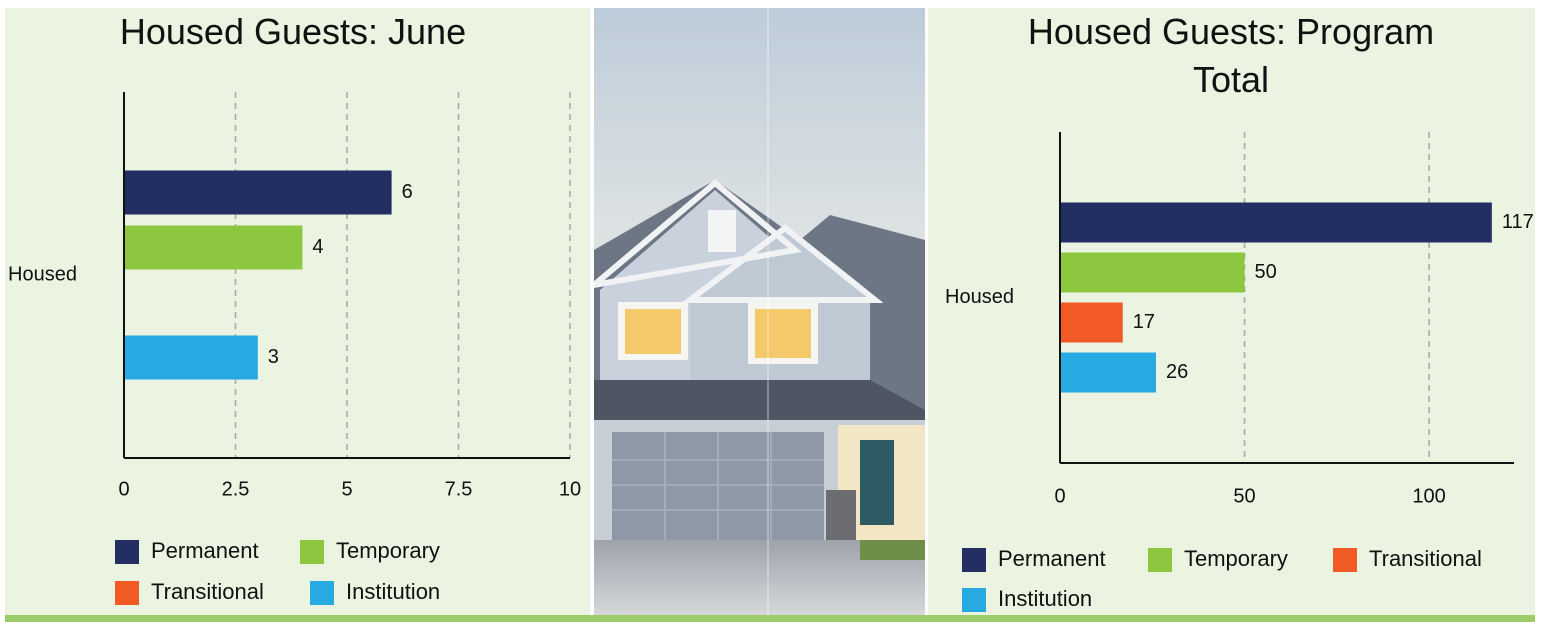 The width and height of the screenshot is (1548, 622). Describe the element at coordinates (1231, 55) in the screenshot. I see `chart-title: Housed Guests: Program Total` at that location.